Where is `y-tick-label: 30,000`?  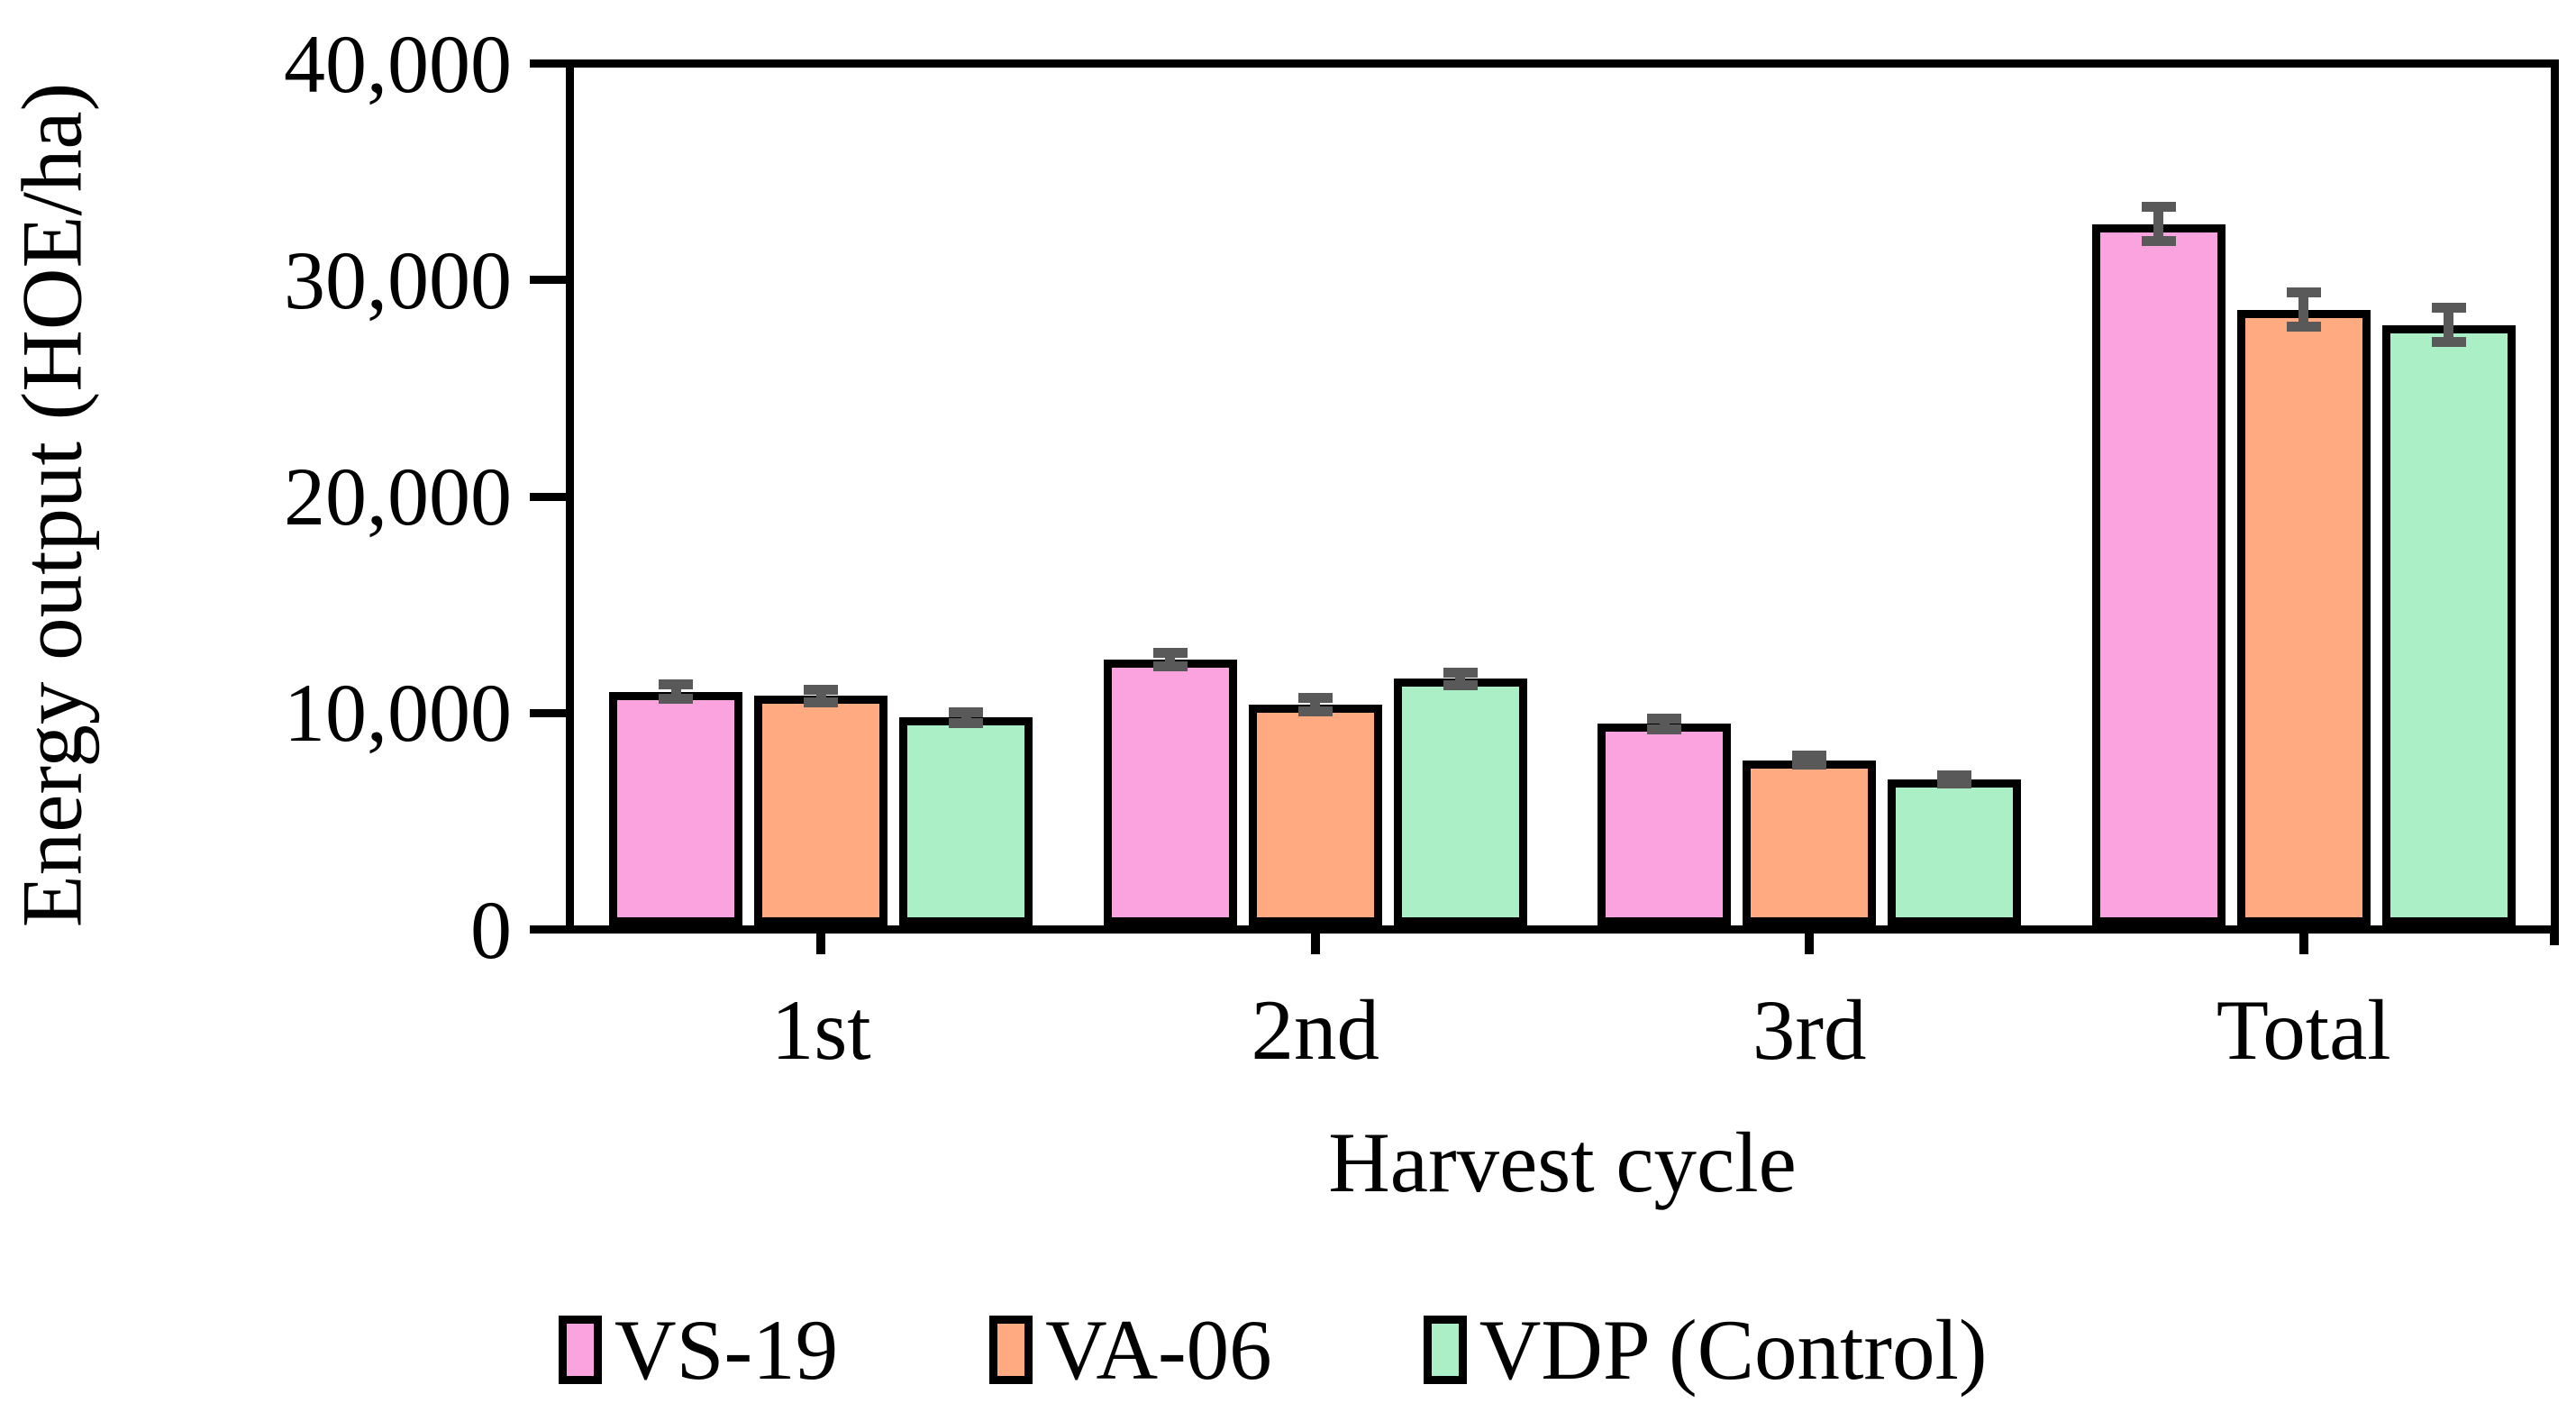
y-tick-label: 30,000 is located at coordinates (398, 279).